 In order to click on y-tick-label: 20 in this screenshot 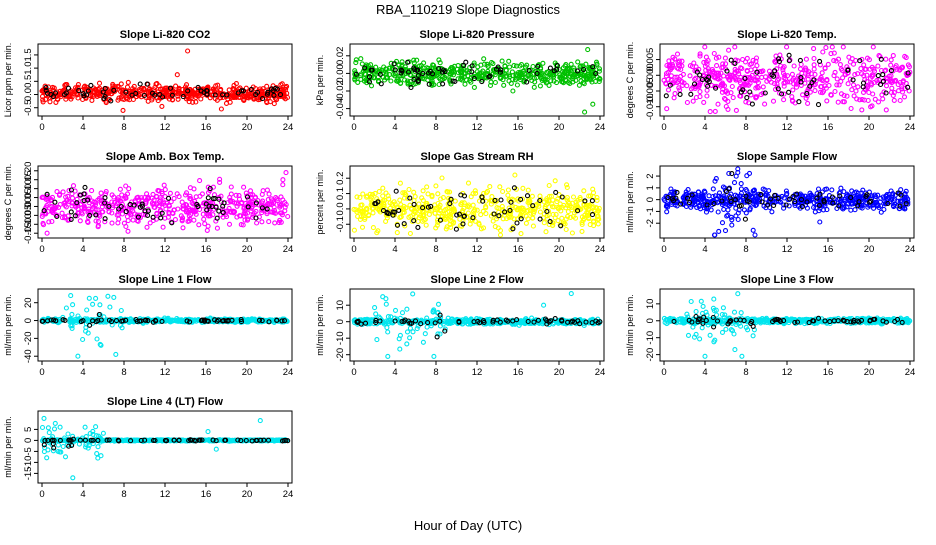, I will do `click(28, 302)`.